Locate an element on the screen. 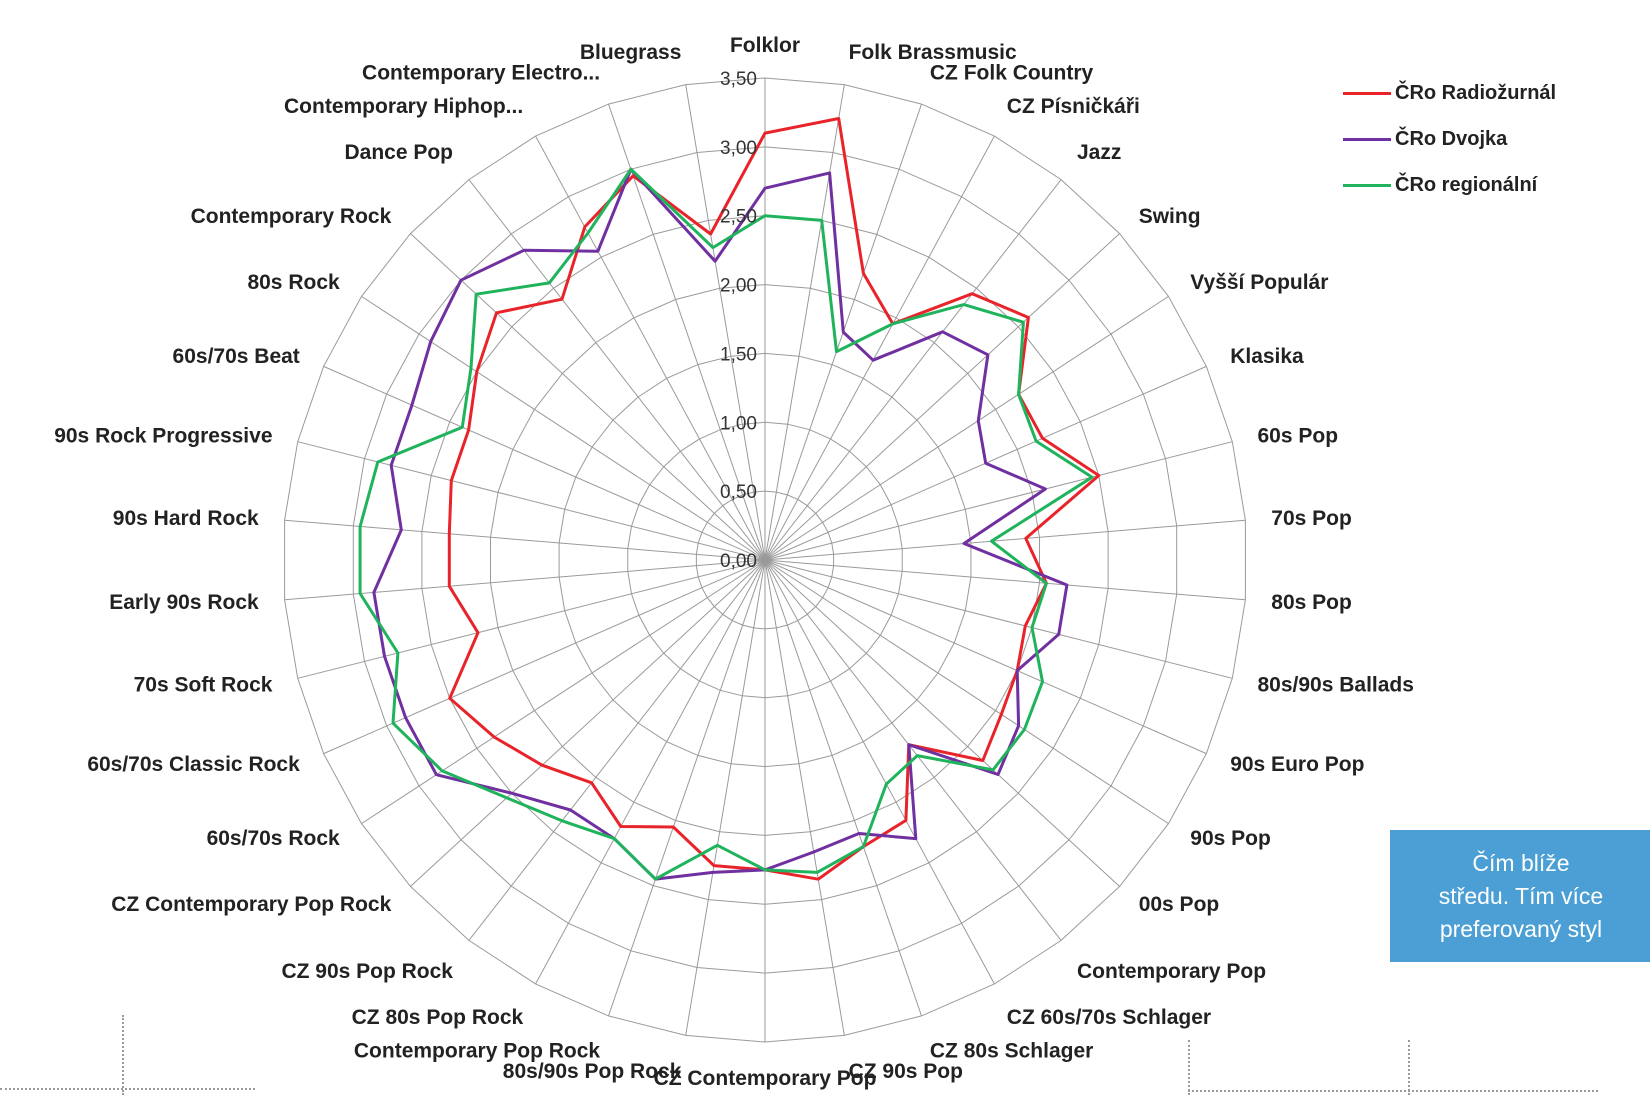  category-label: 80s/90s Ballads is located at coordinates (1336, 685).